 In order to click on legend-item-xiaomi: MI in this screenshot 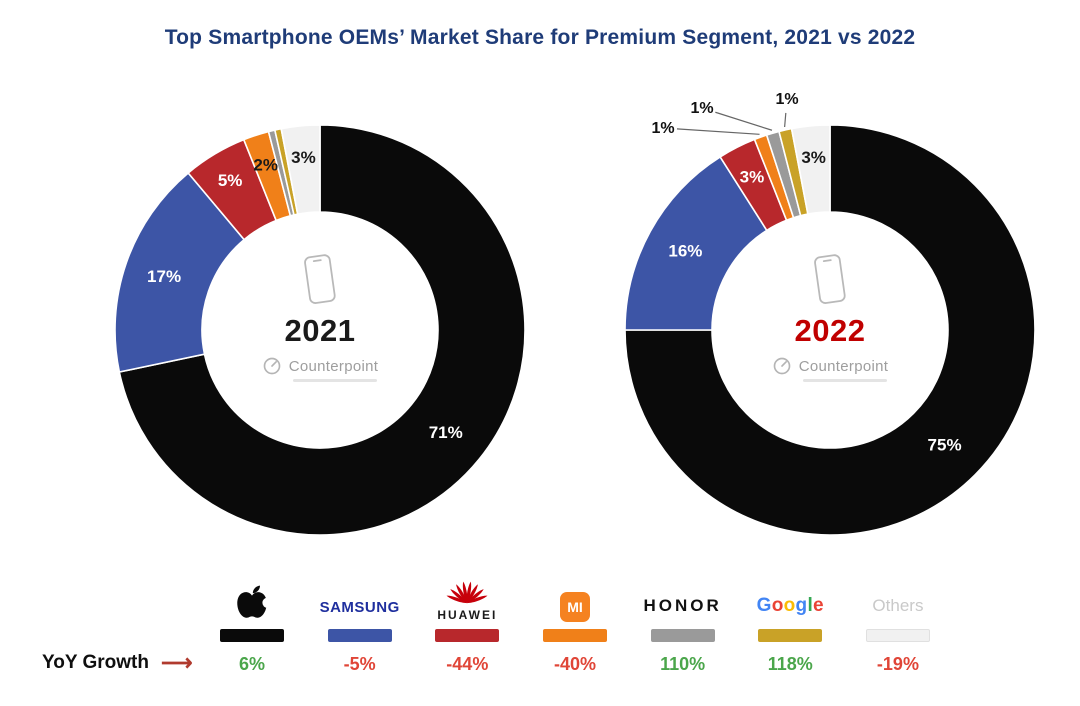, I will do `click(575, 608)`.